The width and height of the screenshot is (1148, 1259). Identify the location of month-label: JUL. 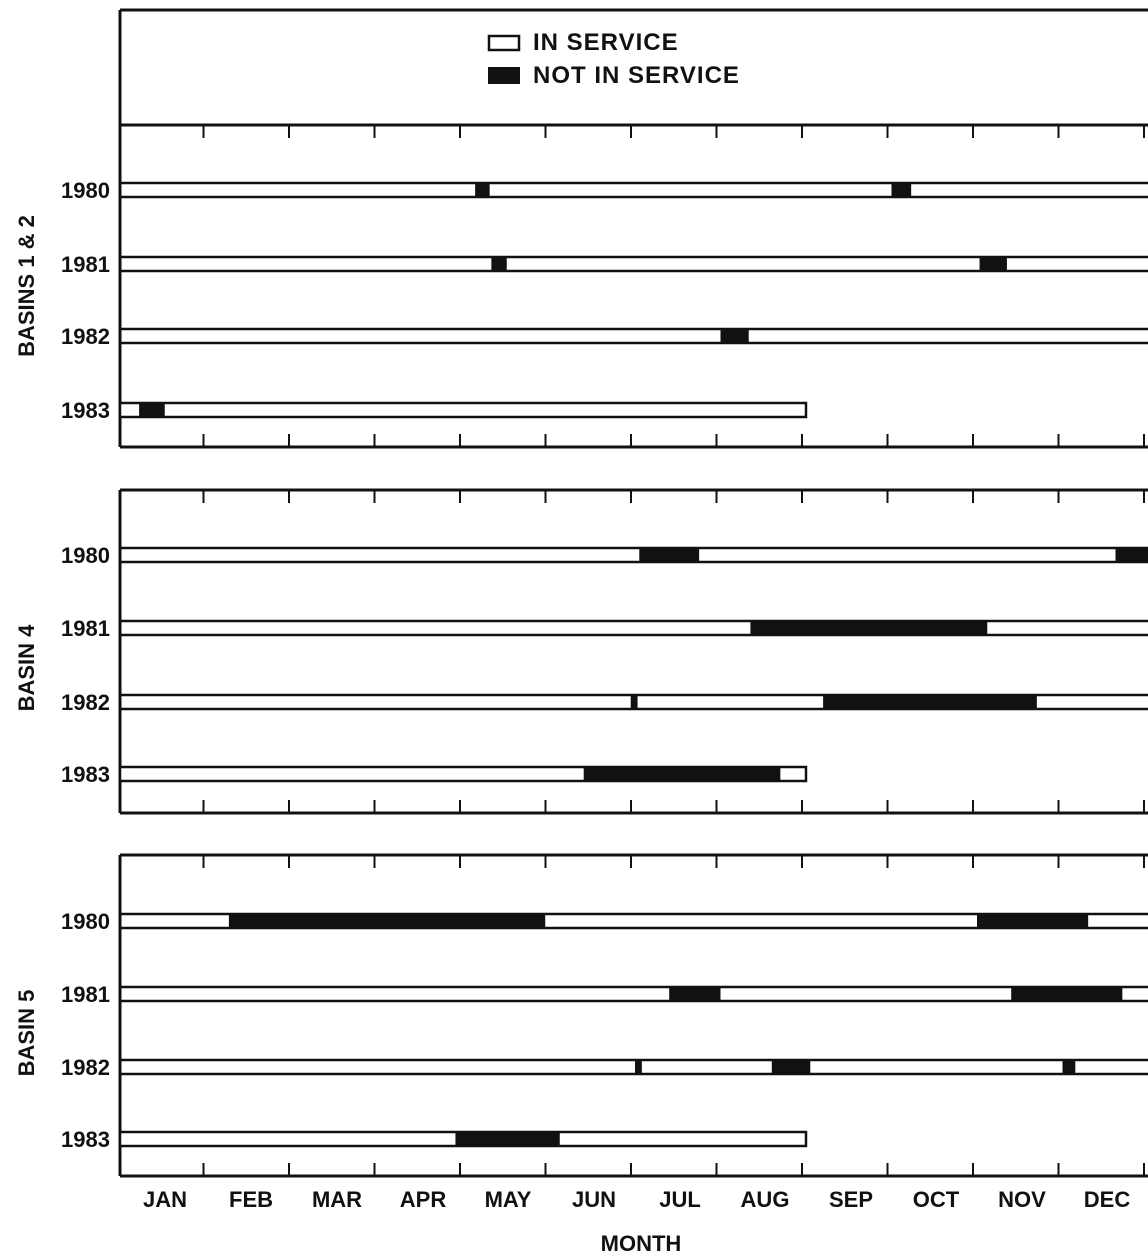
(680, 1199).